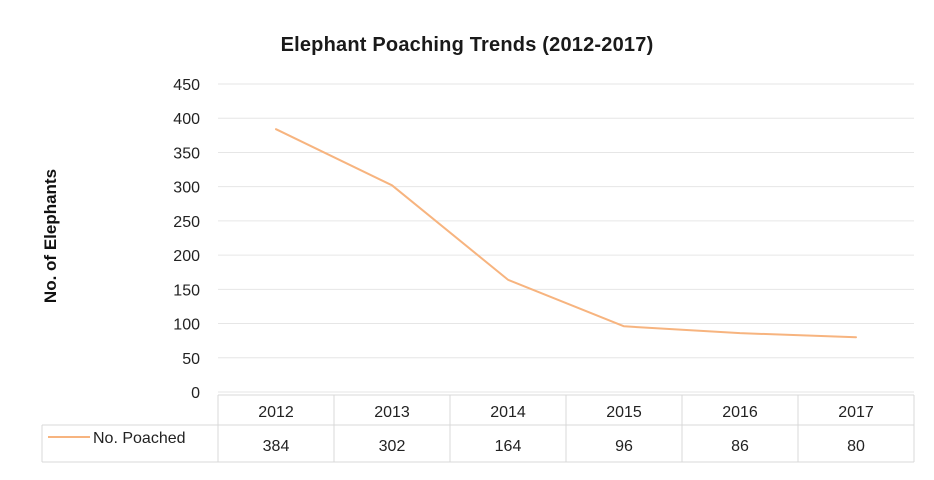  Describe the element at coordinates (186, 325) in the screenshot. I see `y-tick-label: 100` at that location.